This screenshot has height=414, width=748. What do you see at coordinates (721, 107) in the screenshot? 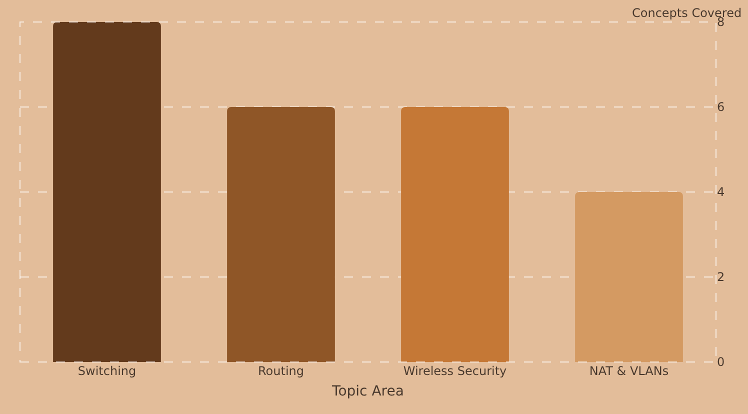
I see `y-tick-label: 6` at bounding box center [721, 107].